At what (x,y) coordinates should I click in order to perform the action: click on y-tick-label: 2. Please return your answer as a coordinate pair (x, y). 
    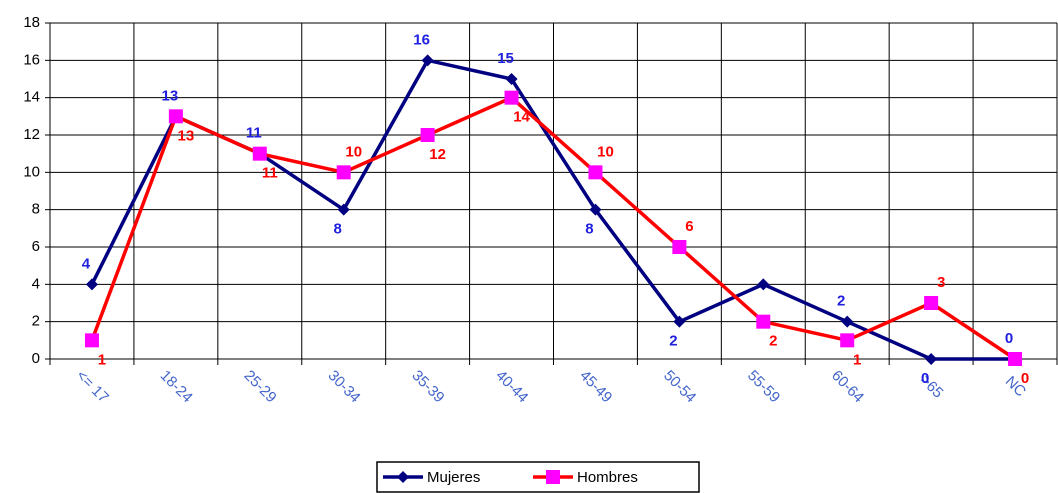
    Looking at the image, I should click on (36, 321).